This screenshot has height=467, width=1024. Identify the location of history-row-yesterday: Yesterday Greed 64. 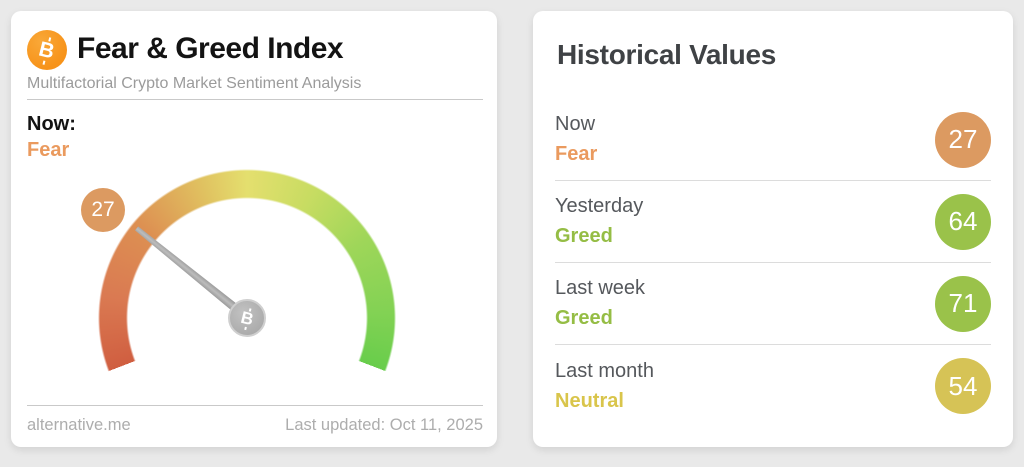
(773, 222).